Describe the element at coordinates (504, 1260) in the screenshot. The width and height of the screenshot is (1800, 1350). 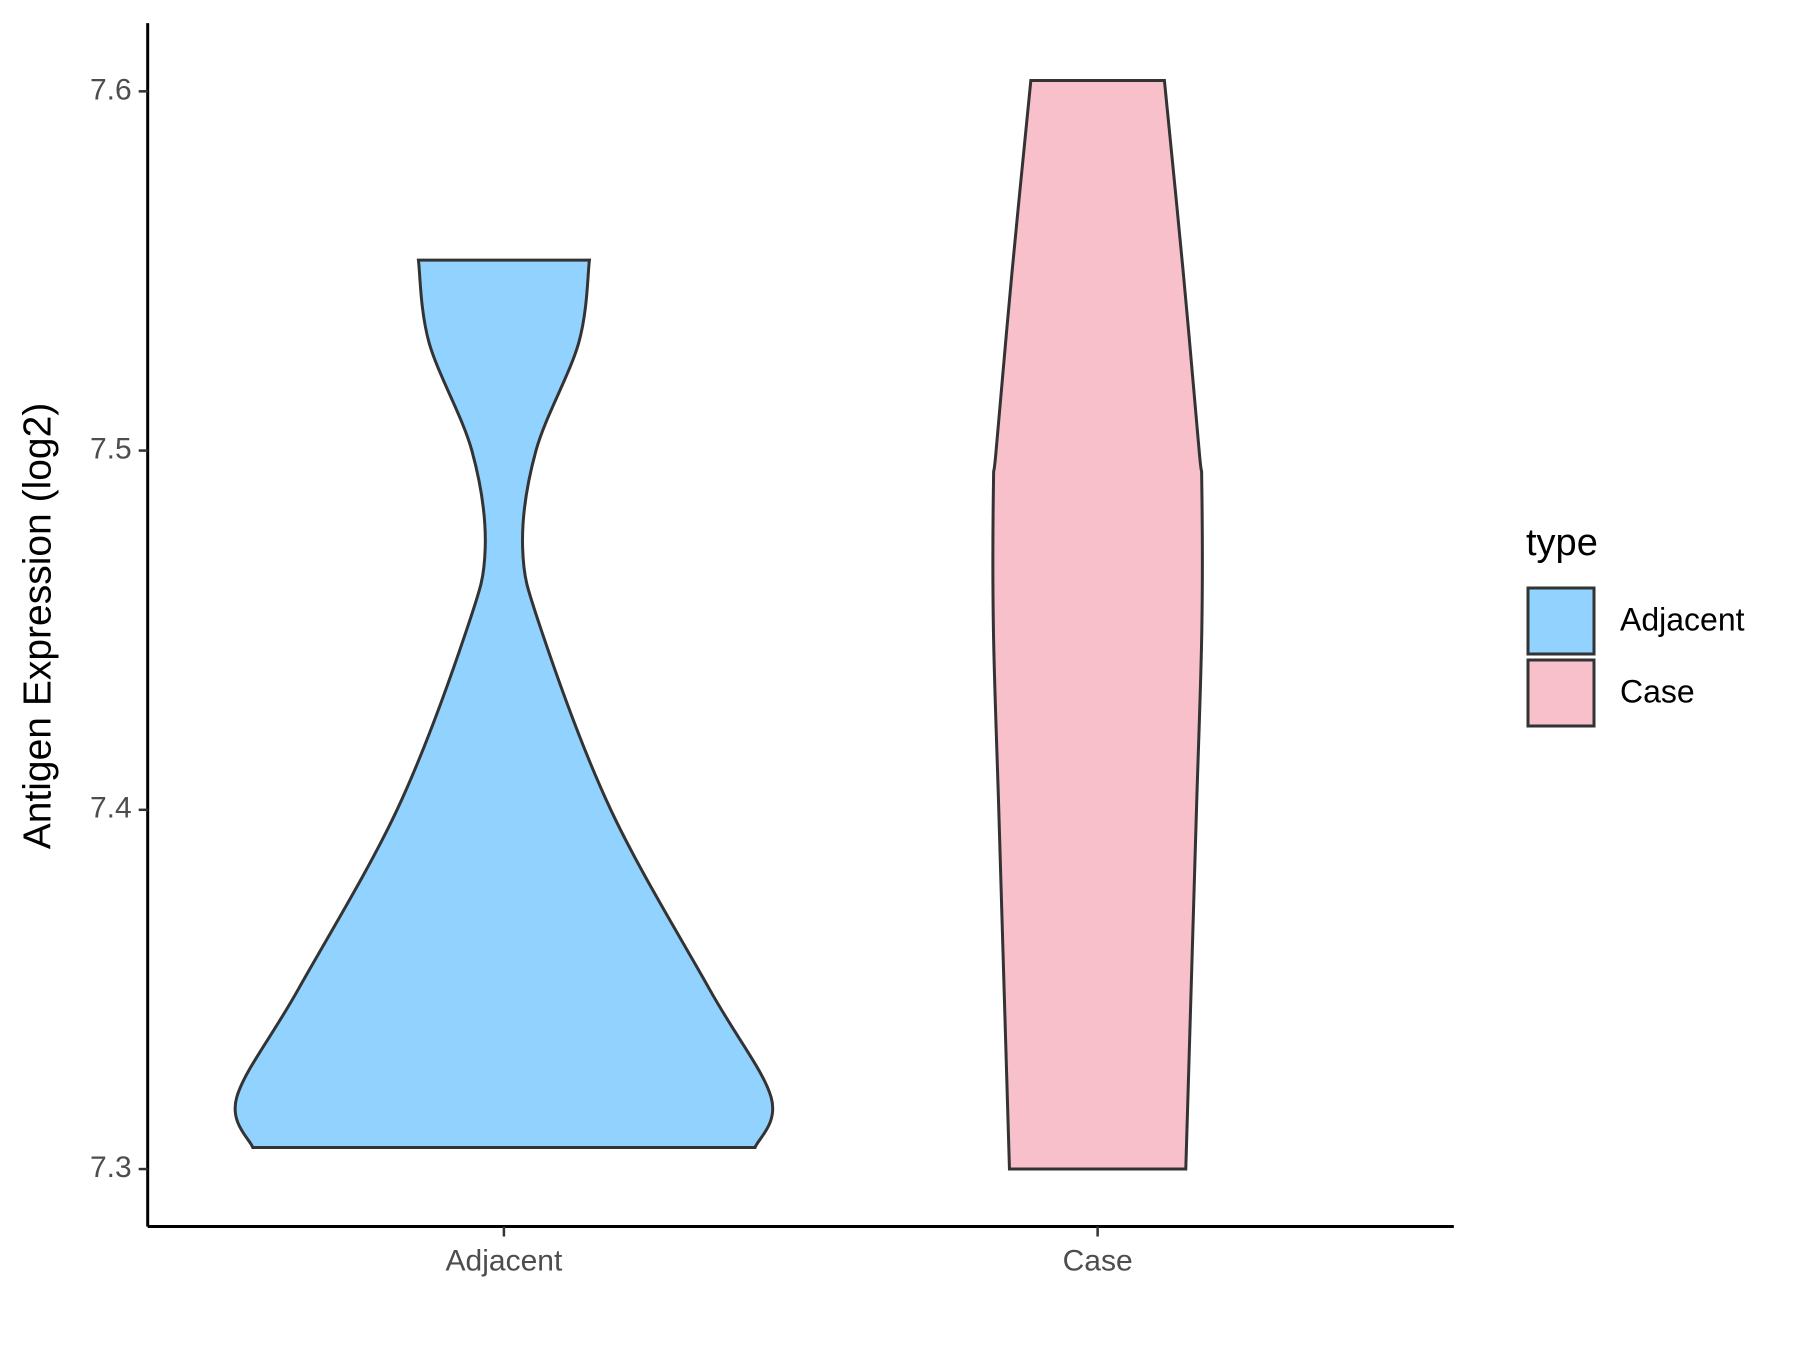
I see `x-tick-label: Adjacent` at that location.